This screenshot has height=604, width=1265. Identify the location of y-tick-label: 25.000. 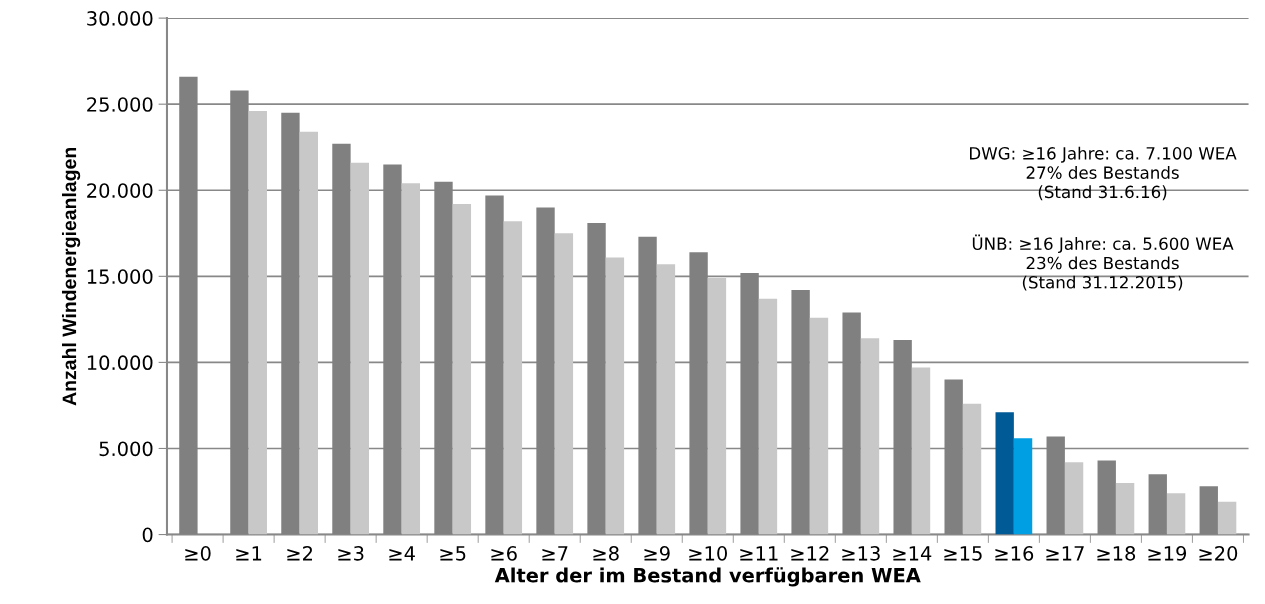
(120, 104).